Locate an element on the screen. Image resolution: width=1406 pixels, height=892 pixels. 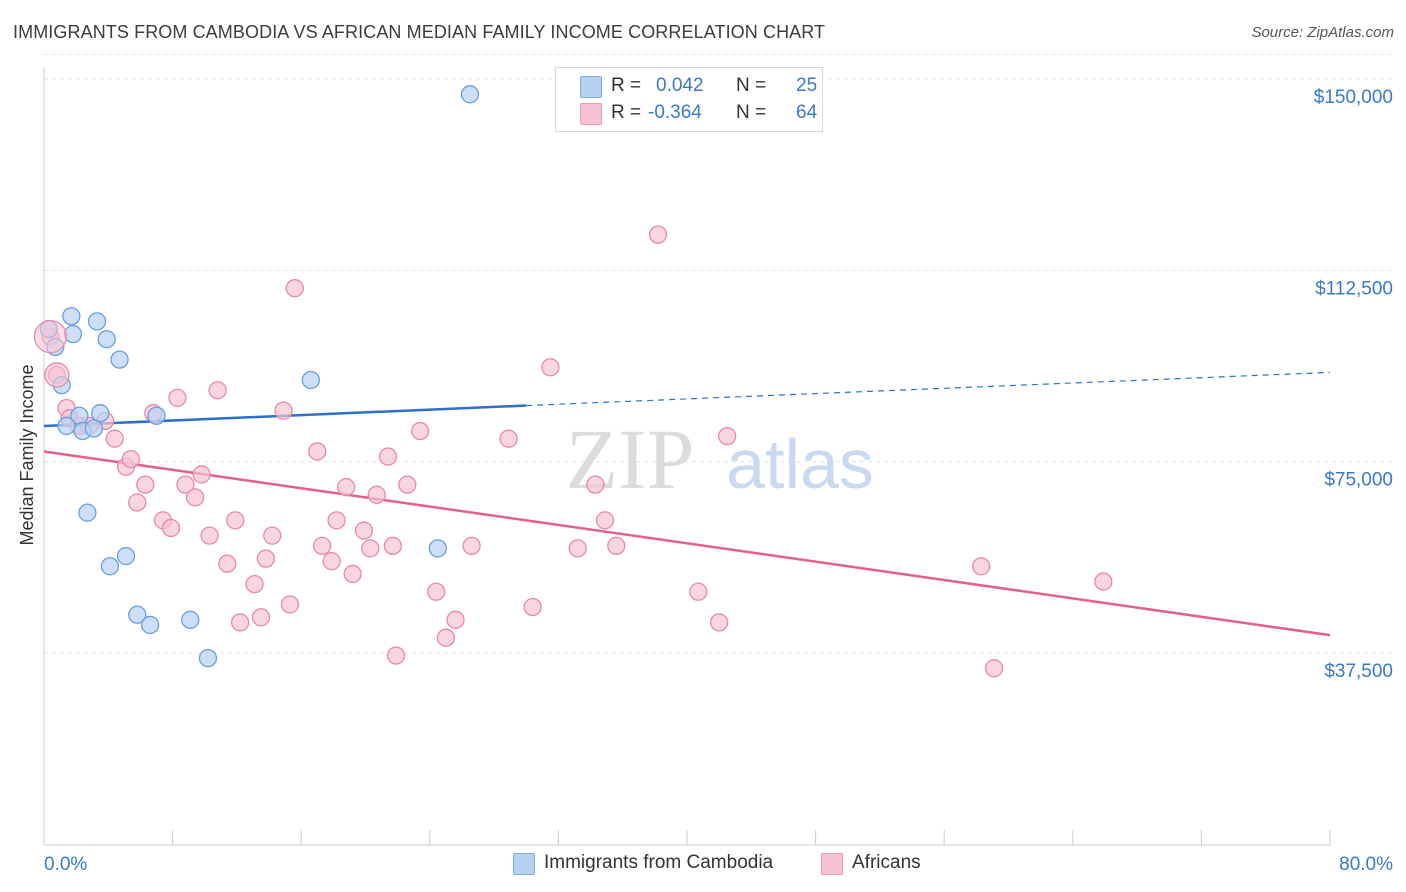
watermark: ZIP atlas is located at coordinates (720, 459).